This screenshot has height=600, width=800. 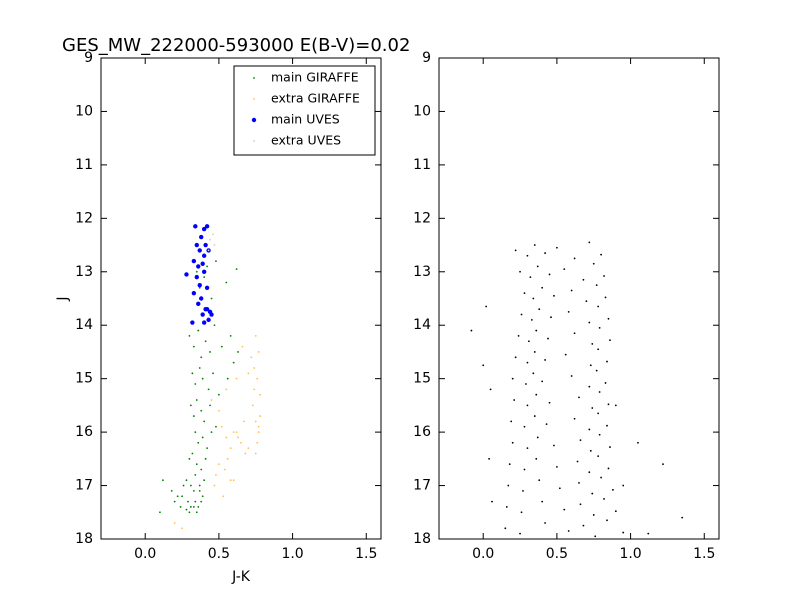 I want to click on legend-frame, so click(x=304, y=110).